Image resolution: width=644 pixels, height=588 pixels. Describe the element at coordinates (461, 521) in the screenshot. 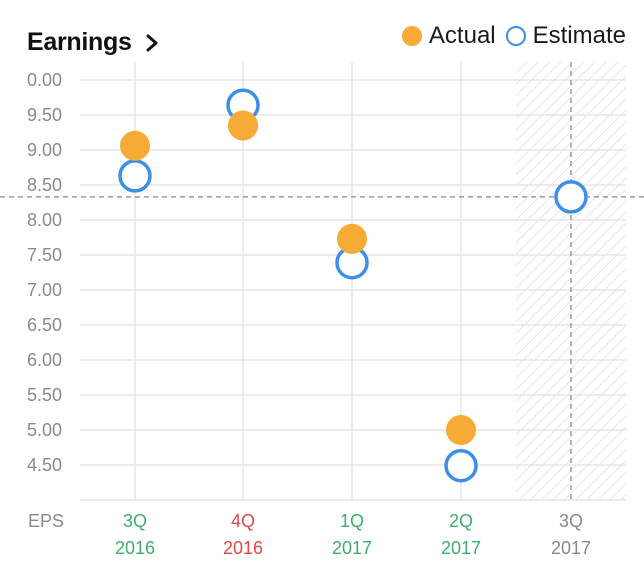

I see `x-tick-label-quarter: 2Q` at that location.